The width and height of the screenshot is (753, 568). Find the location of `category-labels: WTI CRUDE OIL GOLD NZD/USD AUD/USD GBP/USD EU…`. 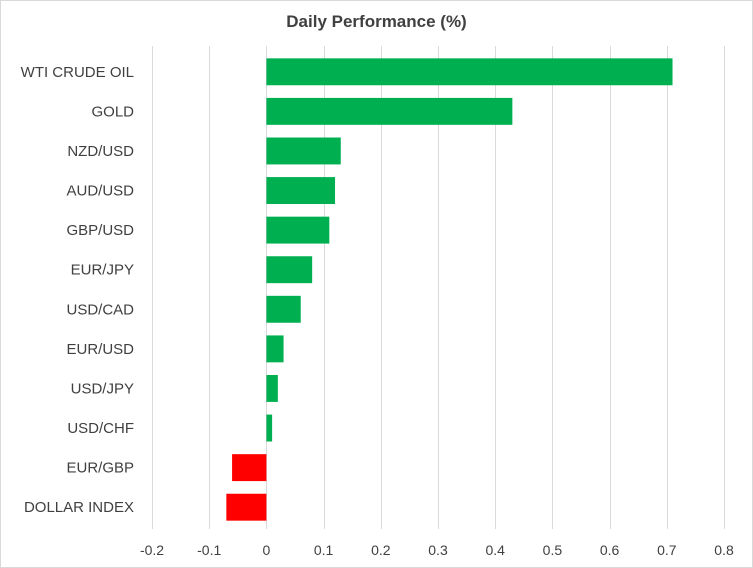

category-labels: WTI CRUDE OIL GOLD NZD/USD AUD/USD GBP/USD EU… is located at coordinates (78, 290).